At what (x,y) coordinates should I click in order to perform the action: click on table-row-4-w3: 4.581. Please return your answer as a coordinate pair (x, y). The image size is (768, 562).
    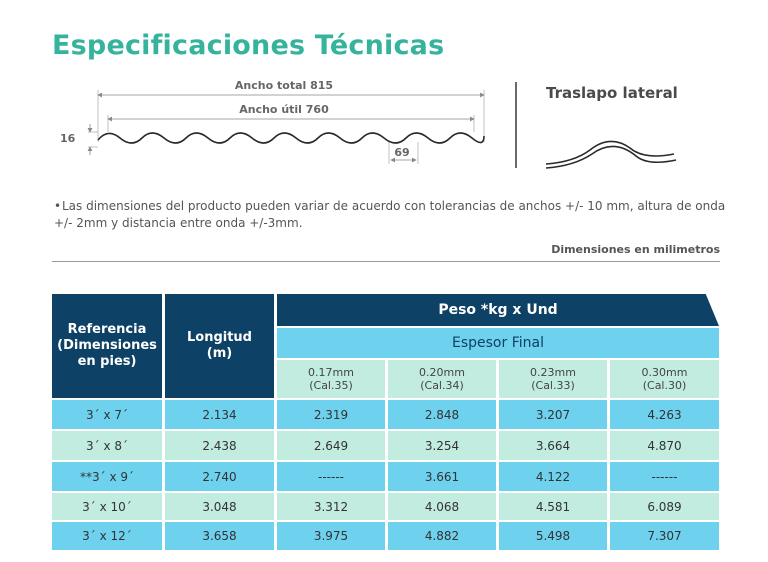
    Looking at the image, I should click on (553, 506).